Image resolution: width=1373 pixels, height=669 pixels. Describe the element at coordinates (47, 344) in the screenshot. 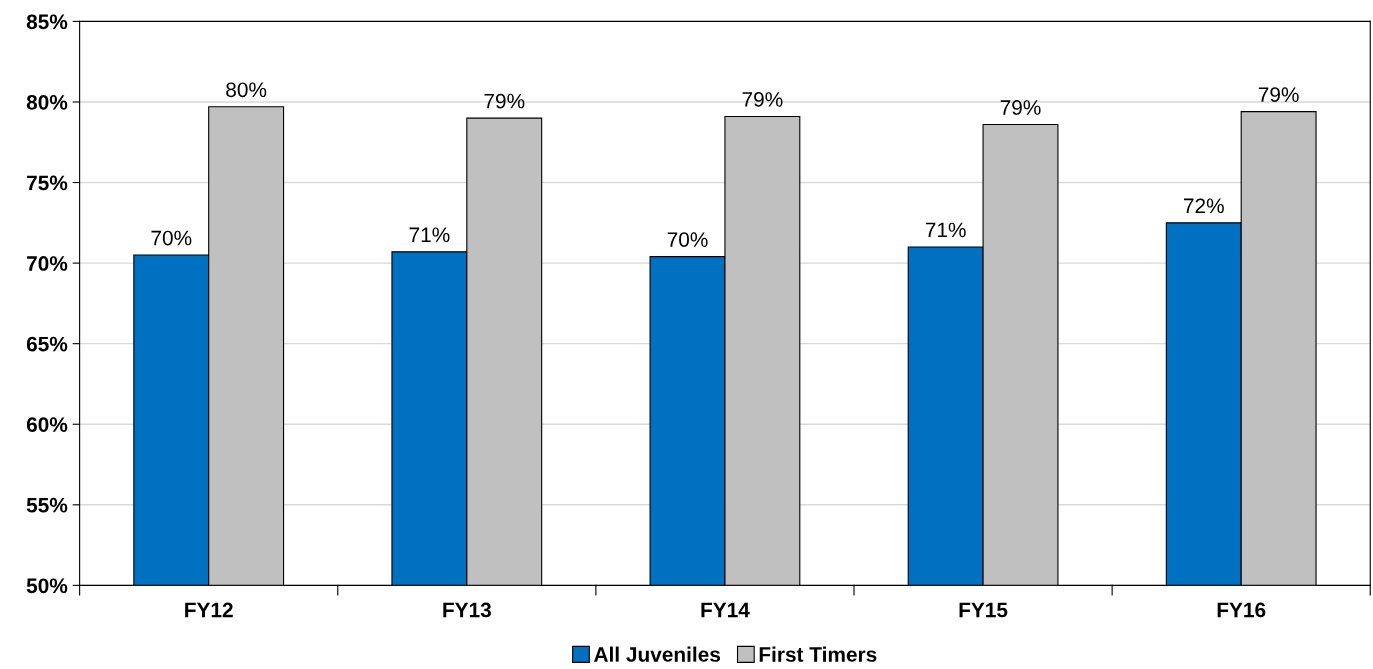

I see `y-tick-label: 65%` at that location.